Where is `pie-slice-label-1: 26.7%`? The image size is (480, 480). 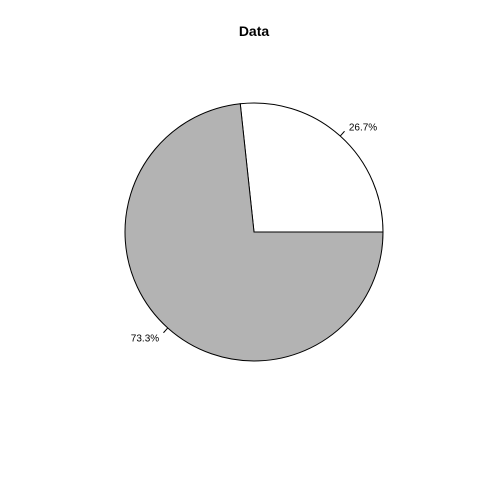
pie-slice-label-1: 26.7% is located at coordinates (363, 127).